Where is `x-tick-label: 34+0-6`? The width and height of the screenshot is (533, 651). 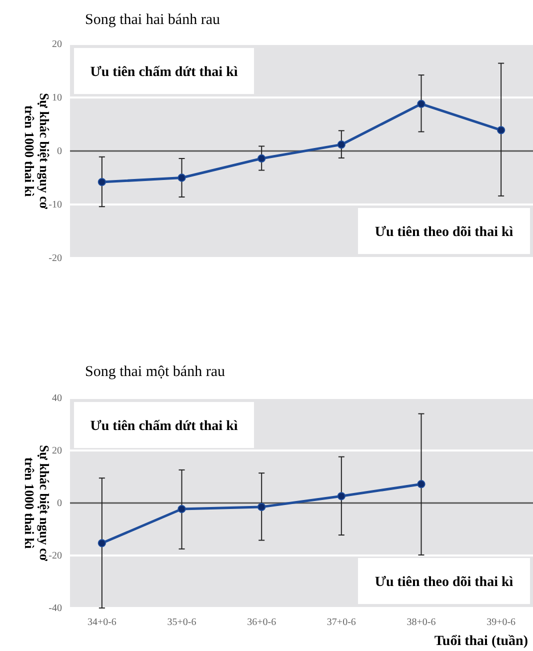 x-tick-label: 34+0-6 is located at coordinates (101, 622).